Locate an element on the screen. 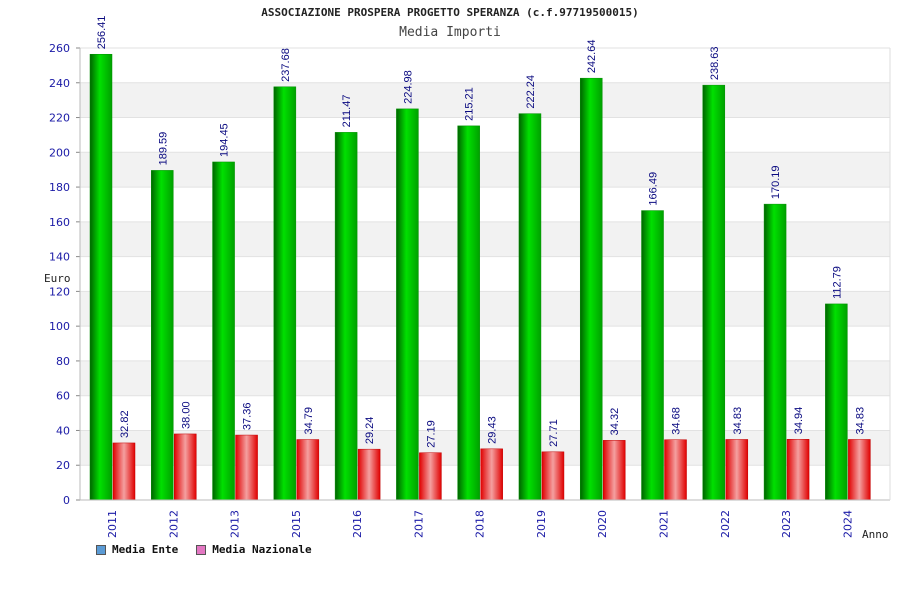 The height and width of the screenshot is (600, 900). legend-item-media-nazionale: Media Nazionale is located at coordinates (254, 549).